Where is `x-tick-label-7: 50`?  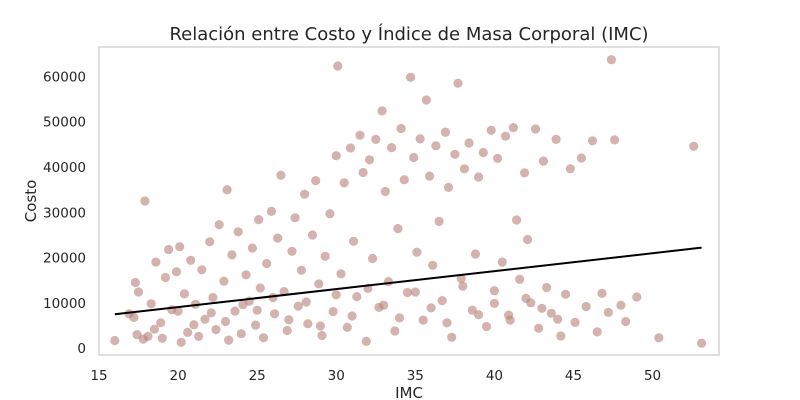
x-tick-label-7: 50 is located at coordinates (652, 376).